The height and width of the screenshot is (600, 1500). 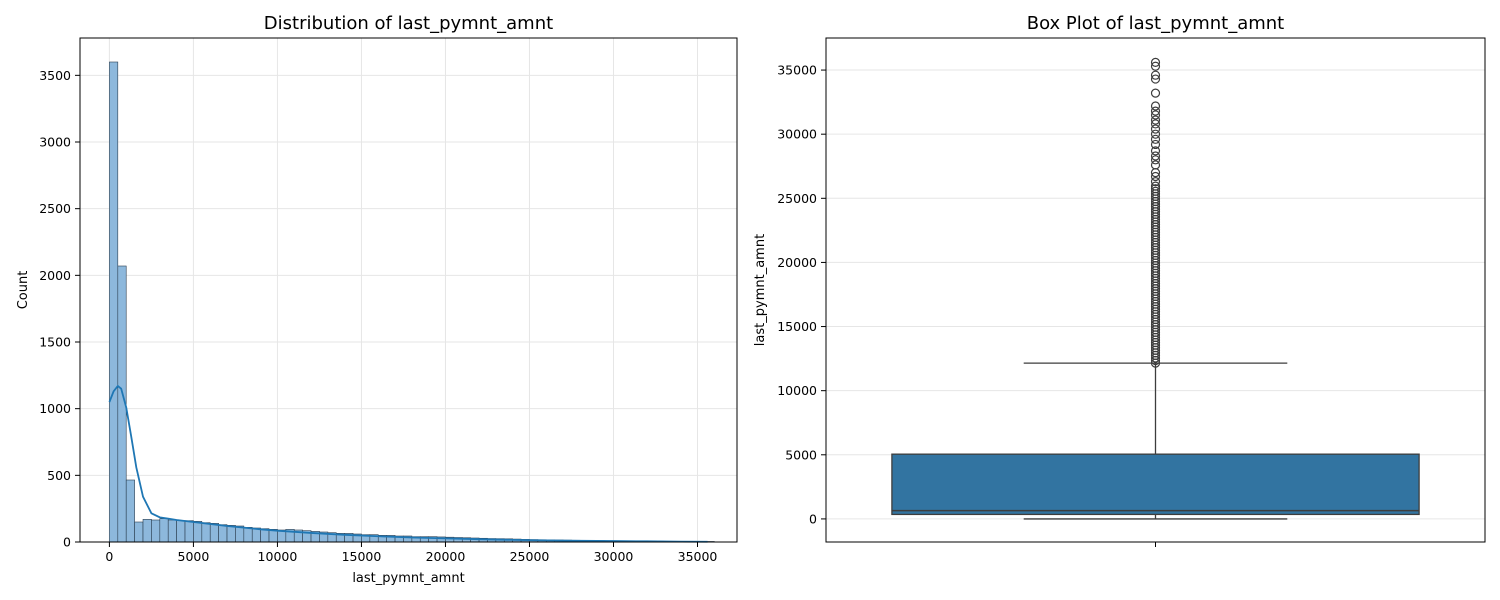 What do you see at coordinates (797, 262) in the screenshot?
I see `box-ytick-label-4: 20000` at bounding box center [797, 262].